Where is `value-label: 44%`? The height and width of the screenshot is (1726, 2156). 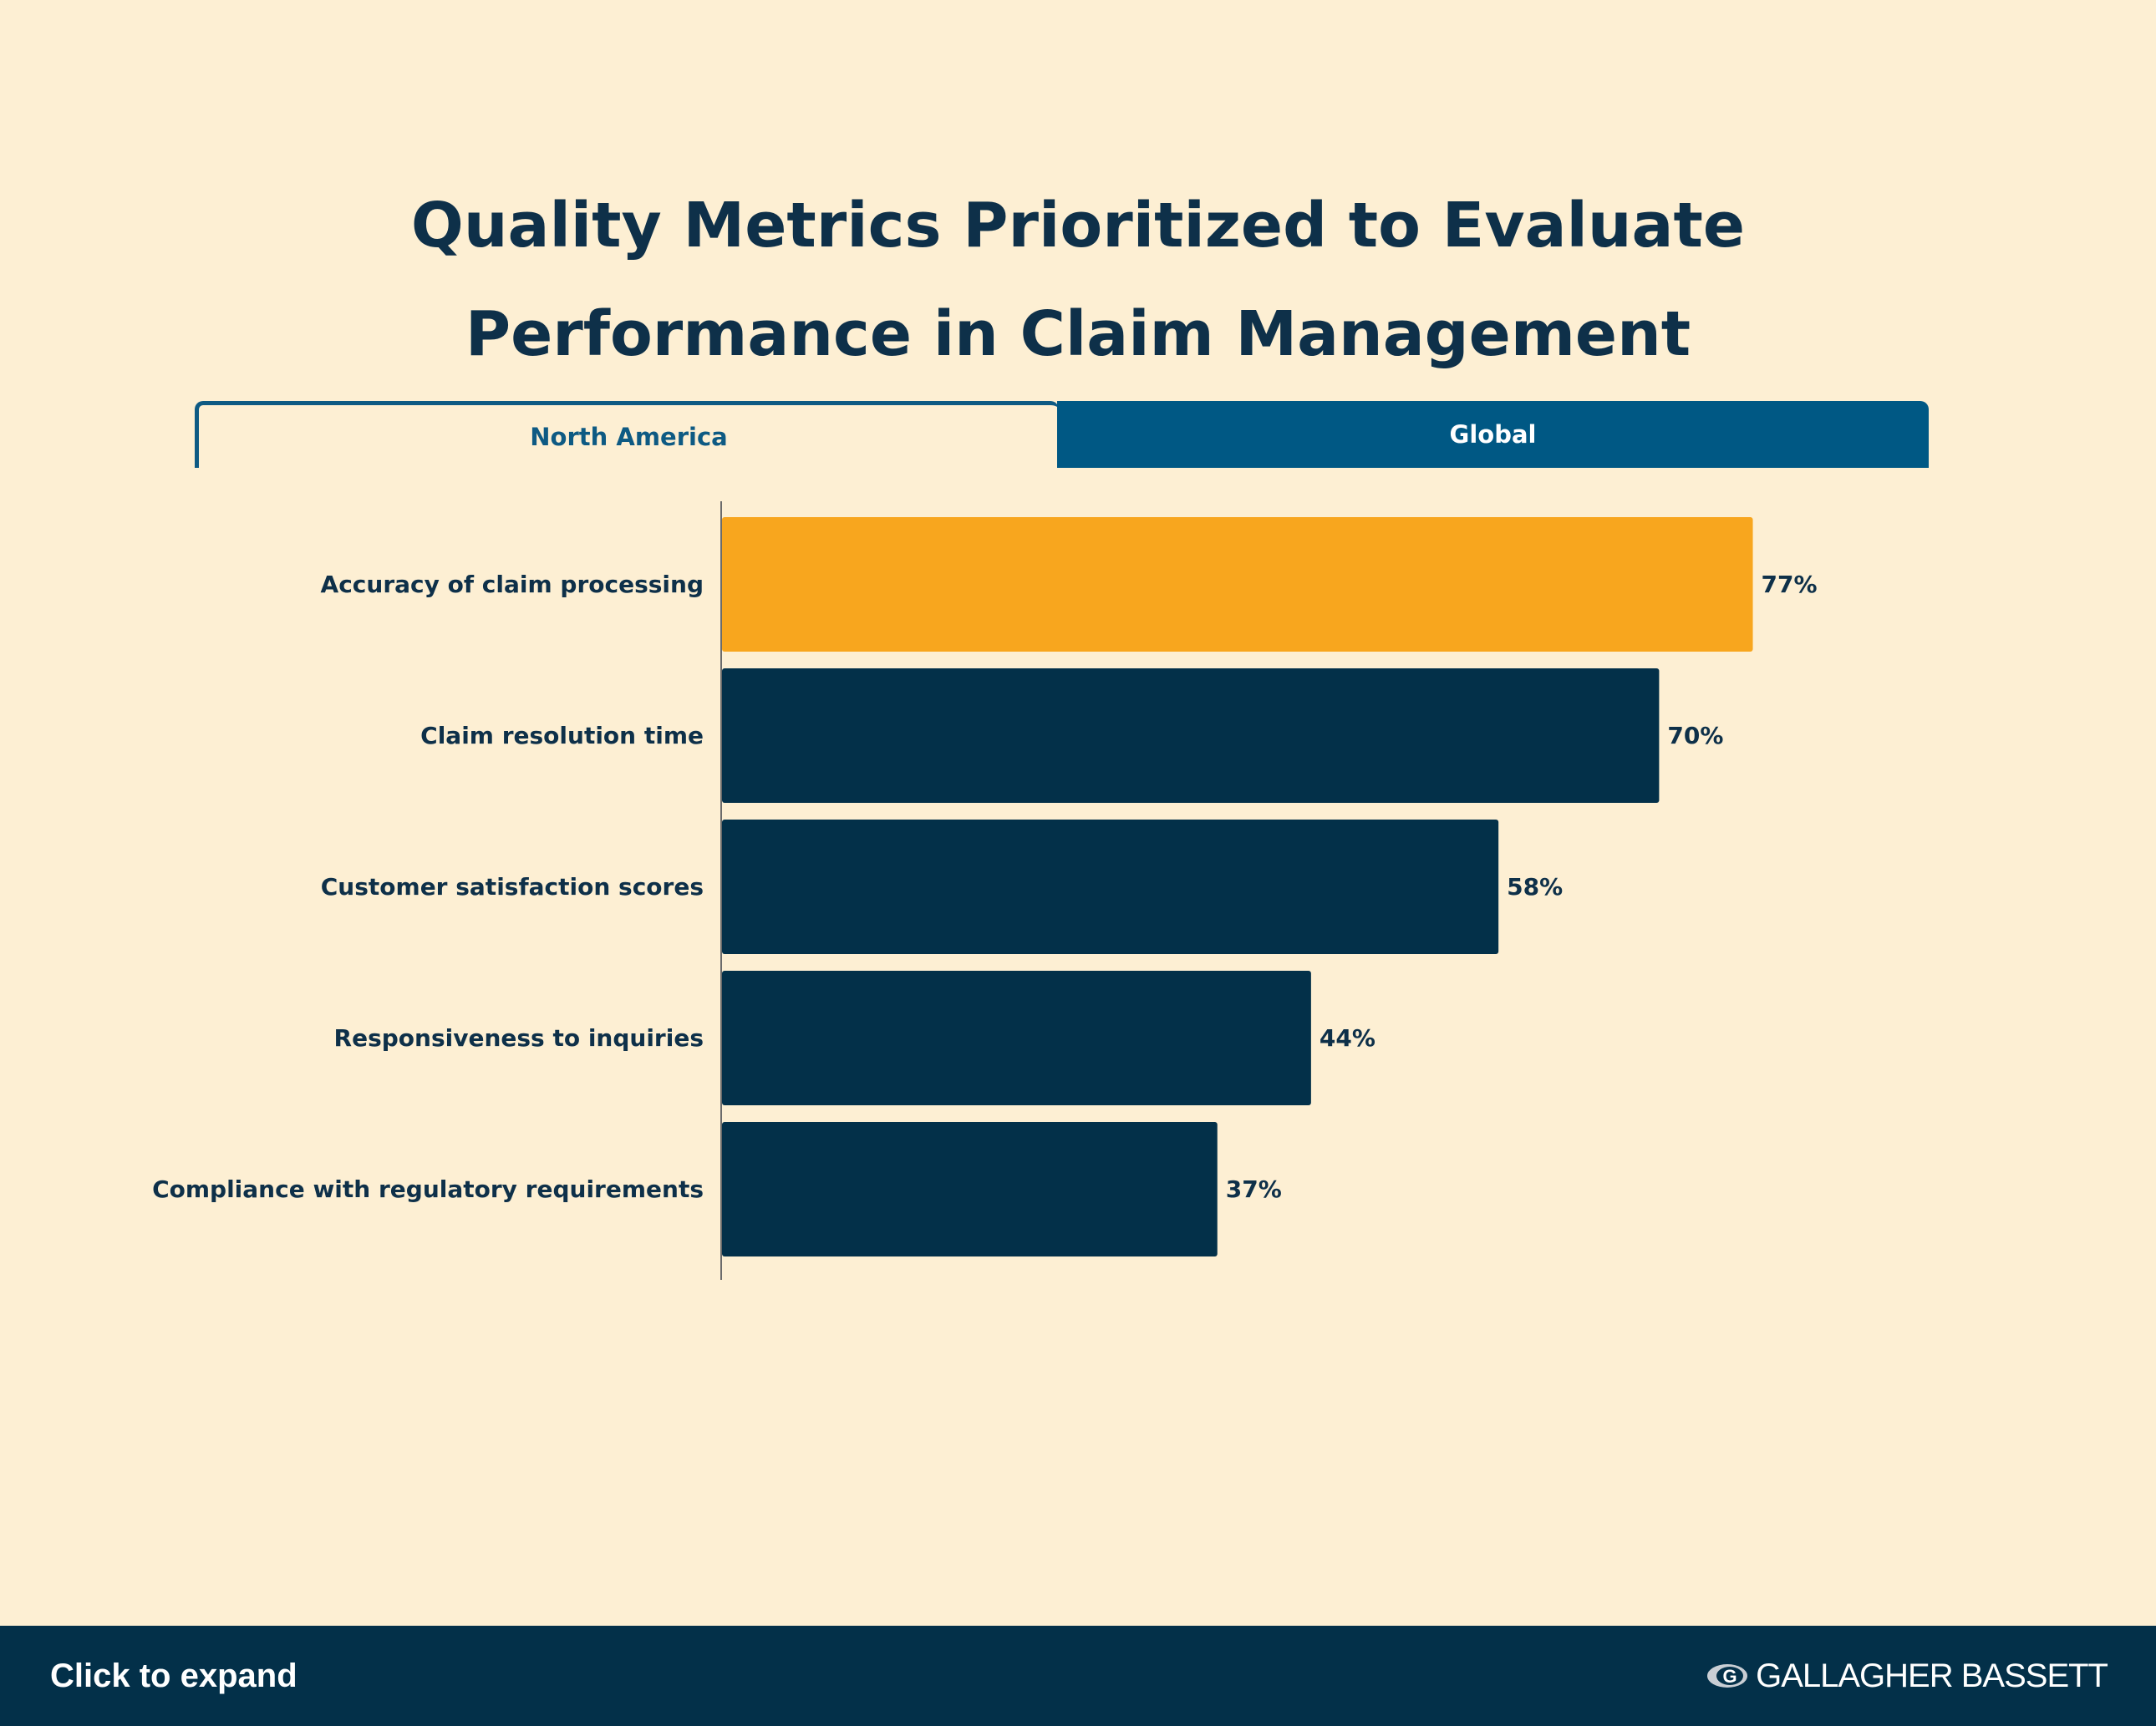 value-label: 44% is located at coordinates (1348, 1038).